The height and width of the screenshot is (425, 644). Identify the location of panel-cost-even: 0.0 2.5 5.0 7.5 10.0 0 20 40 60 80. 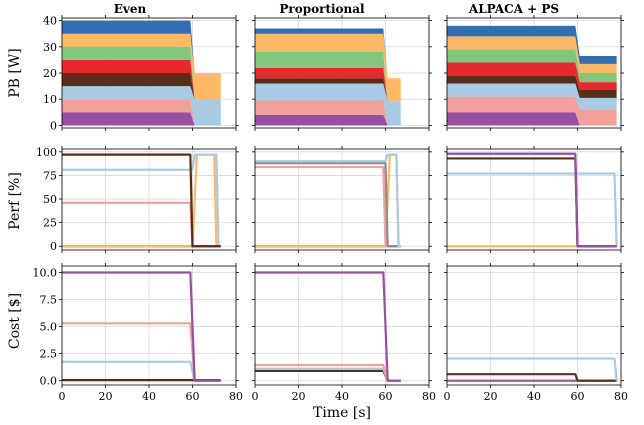
(138, 333).